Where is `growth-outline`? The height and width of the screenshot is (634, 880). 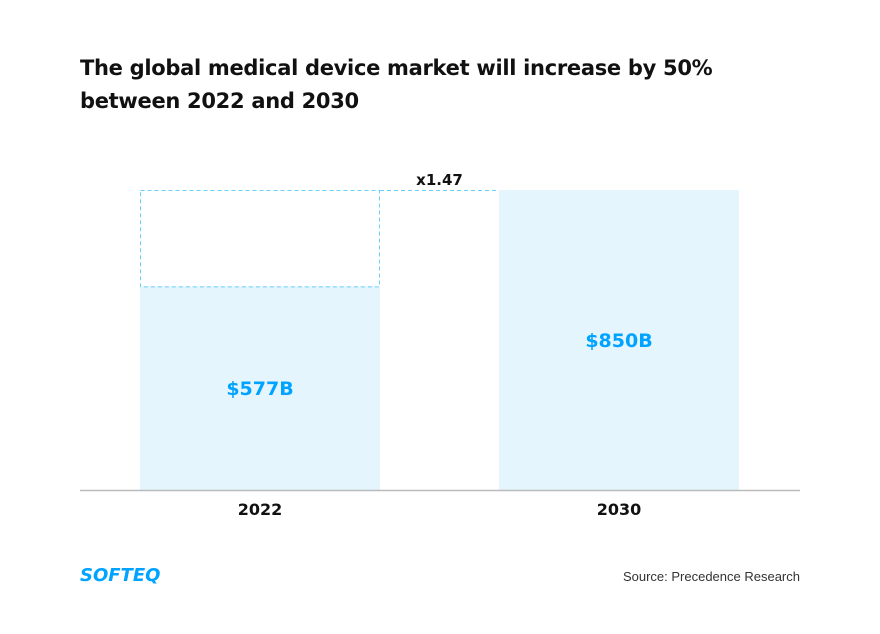 growth-outline is located at coordinates (260, 239).